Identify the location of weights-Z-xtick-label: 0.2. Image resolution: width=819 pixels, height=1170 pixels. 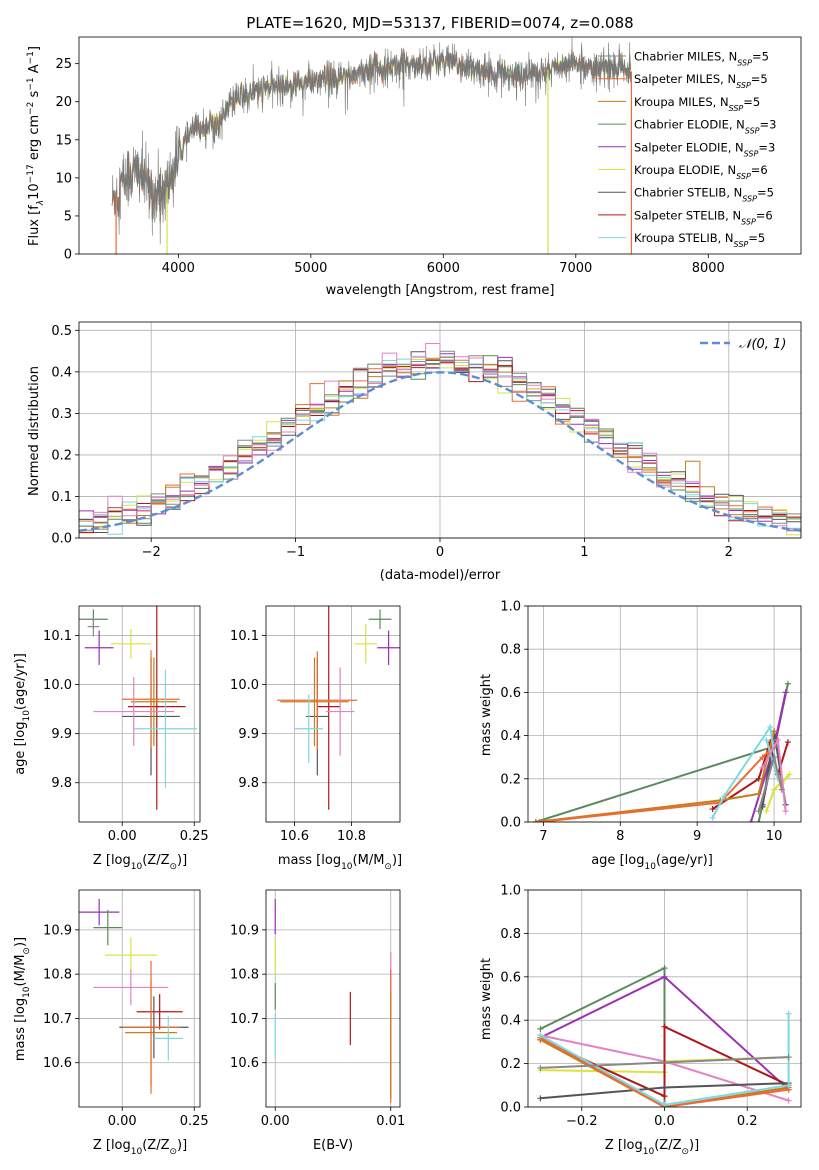
(747, 1121).